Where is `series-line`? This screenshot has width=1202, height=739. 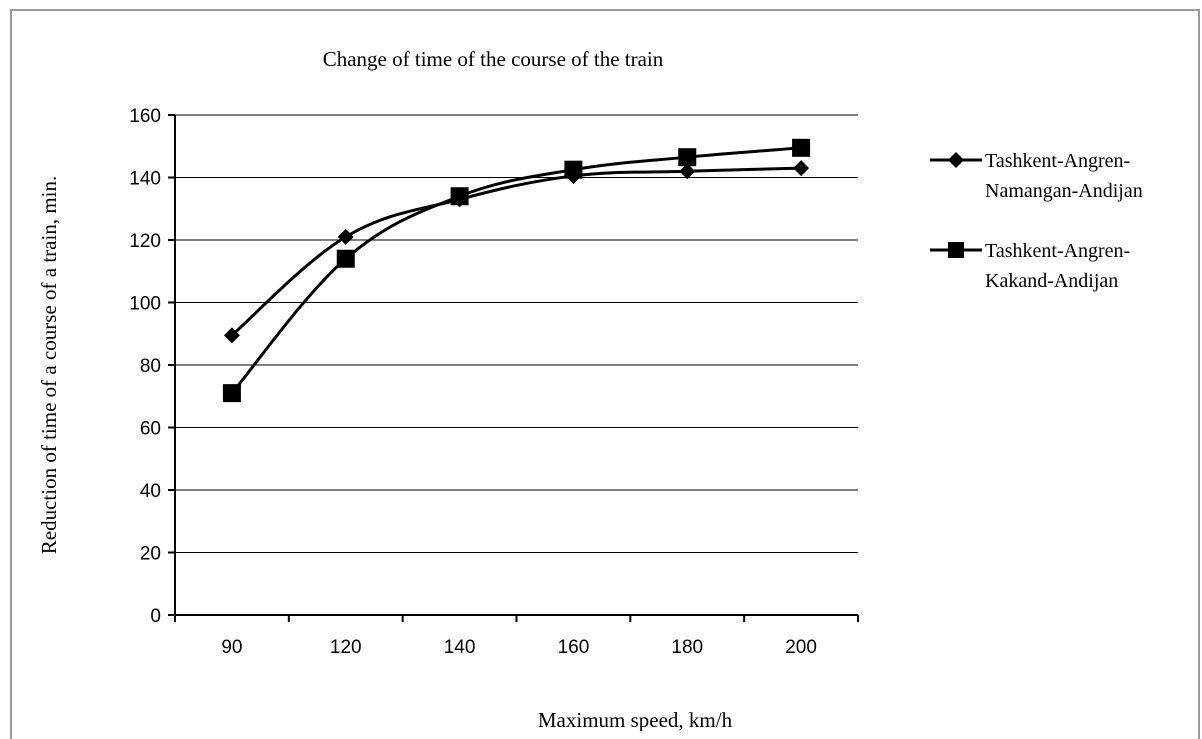
series-line is located at coordinates (516, 251).